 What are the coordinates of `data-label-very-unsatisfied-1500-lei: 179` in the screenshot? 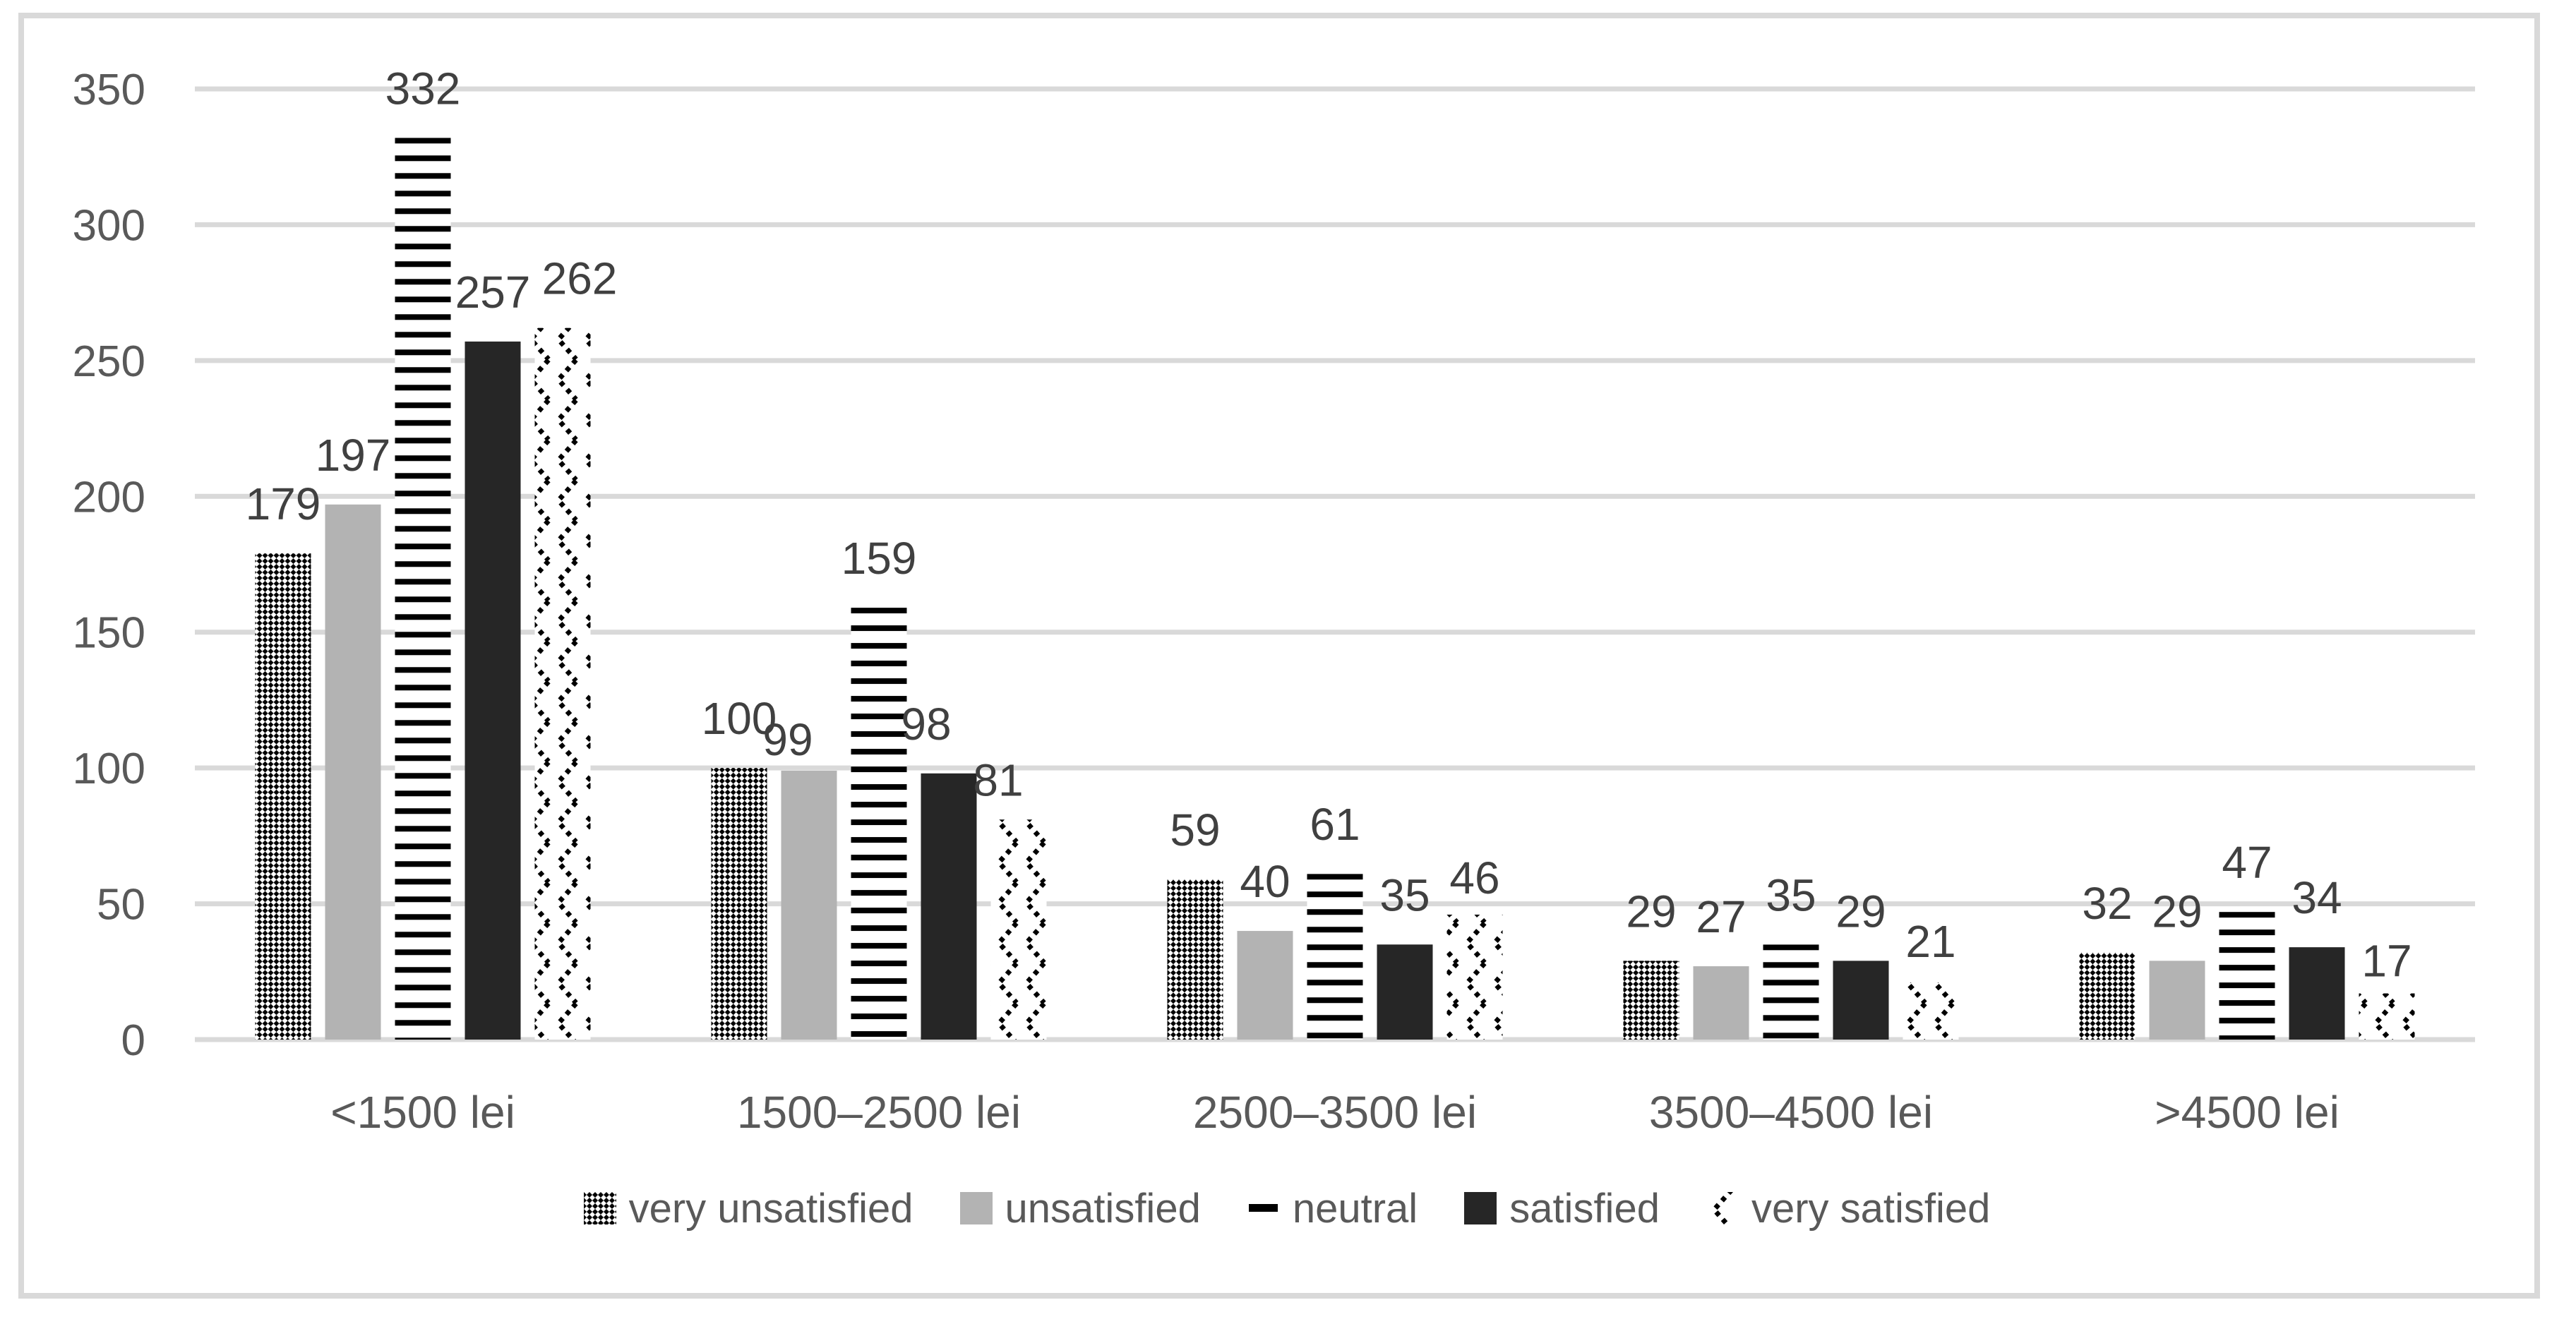 It's located at (283, 504).